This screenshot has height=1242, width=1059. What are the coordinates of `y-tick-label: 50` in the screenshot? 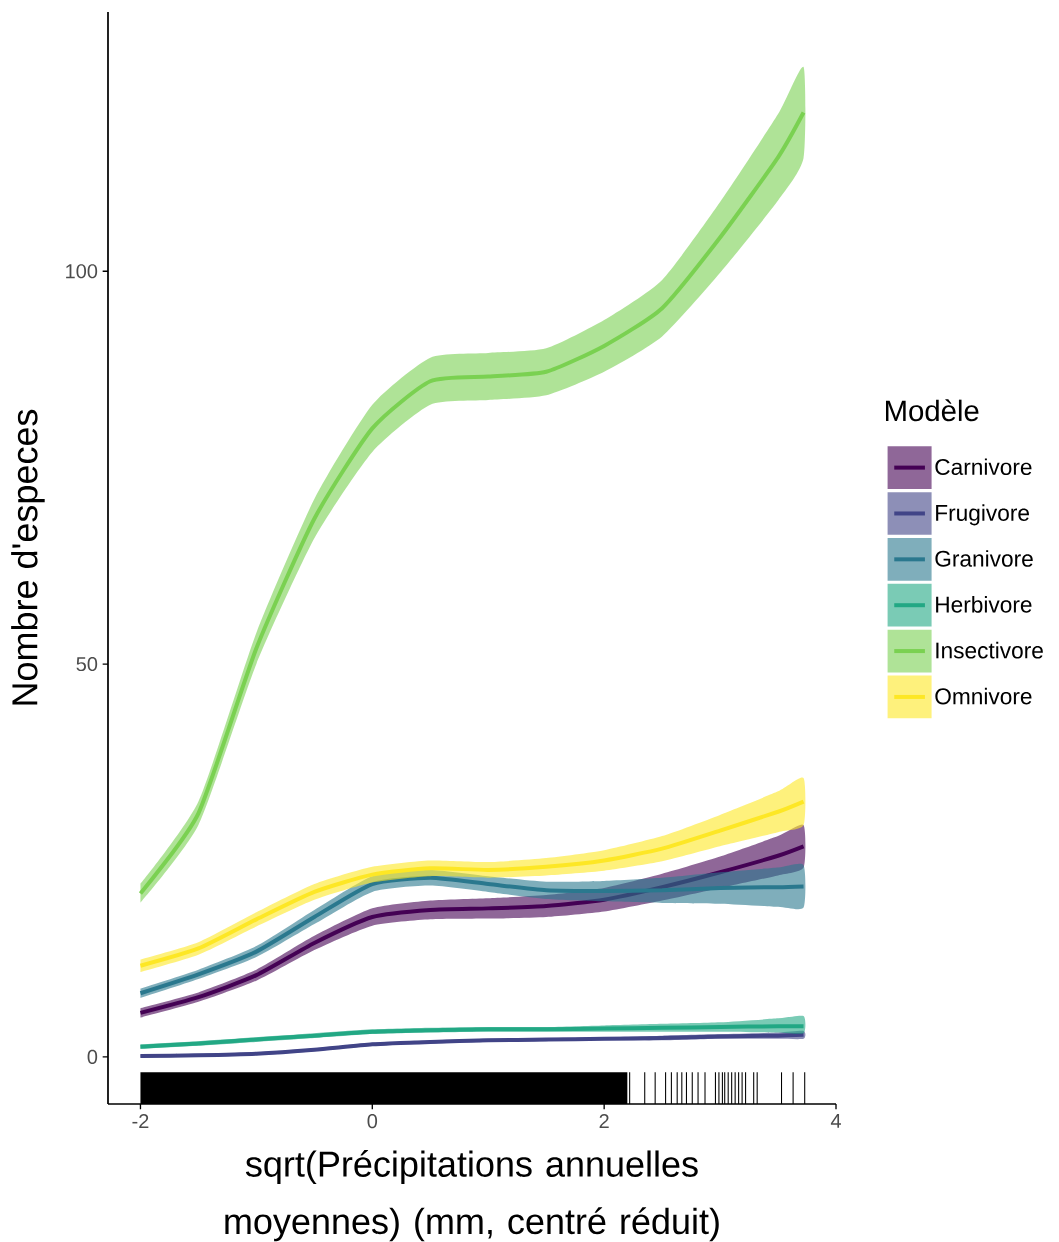 It's located at (87, 664).